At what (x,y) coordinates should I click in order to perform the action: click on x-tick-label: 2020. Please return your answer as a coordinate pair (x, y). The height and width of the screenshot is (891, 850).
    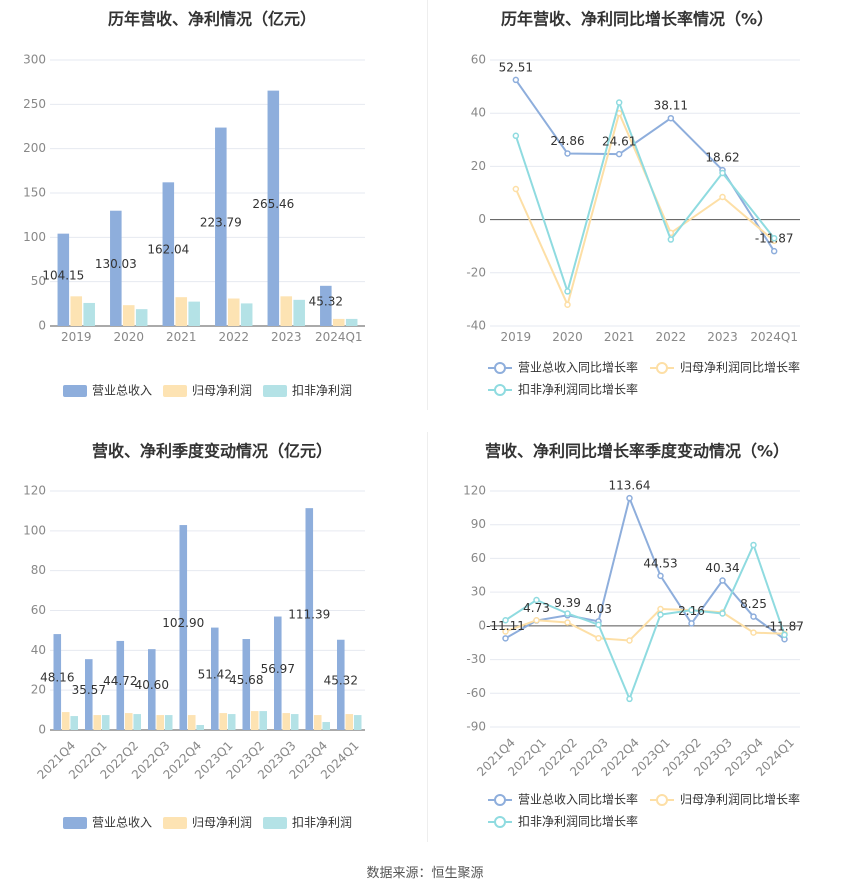
    Looking at the image, I should click on (128, 337).